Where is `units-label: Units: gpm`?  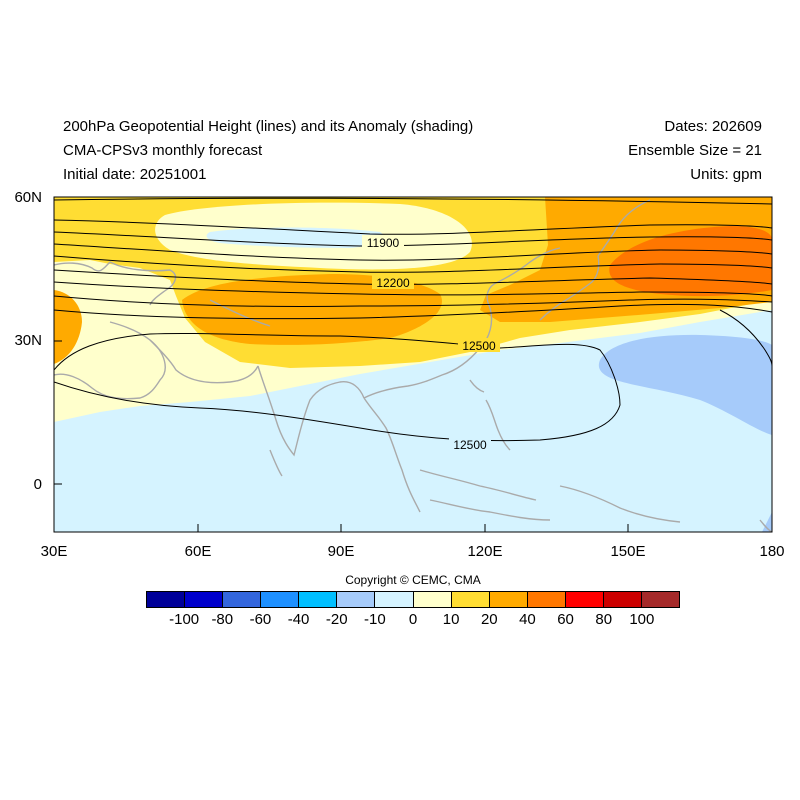 units-label: Units: gpm is located at coordinates (726, 174).